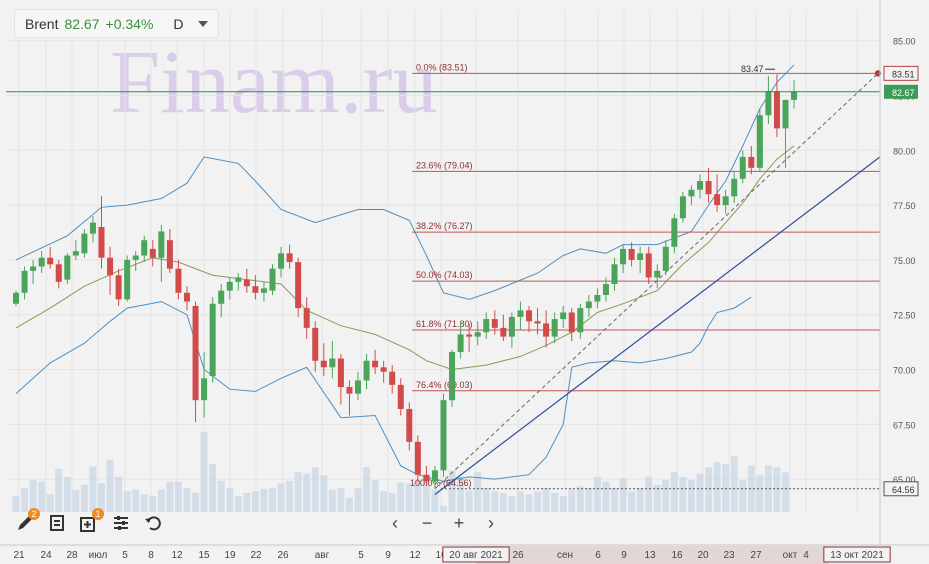  Describe the element at coordinates (904, 371) in the screenshot. I see `price-tick-label: 70.00` at that location.